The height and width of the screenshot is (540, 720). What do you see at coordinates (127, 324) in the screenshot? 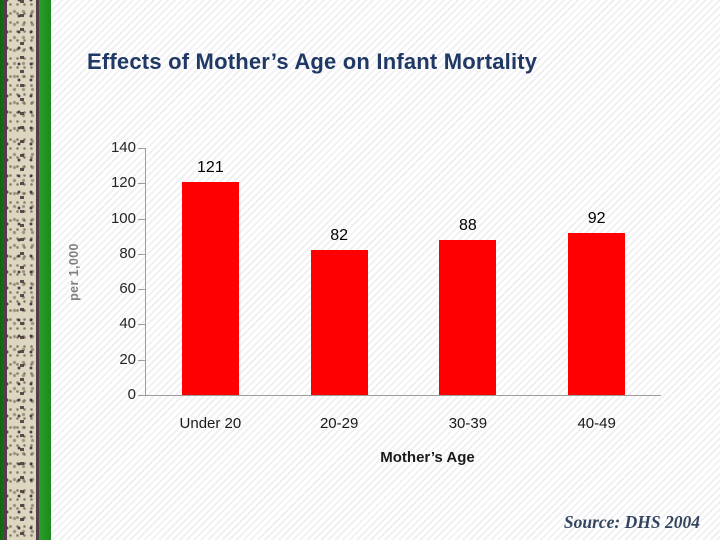
I see `y-tick-label: 40` at bounding box center [127, 324].